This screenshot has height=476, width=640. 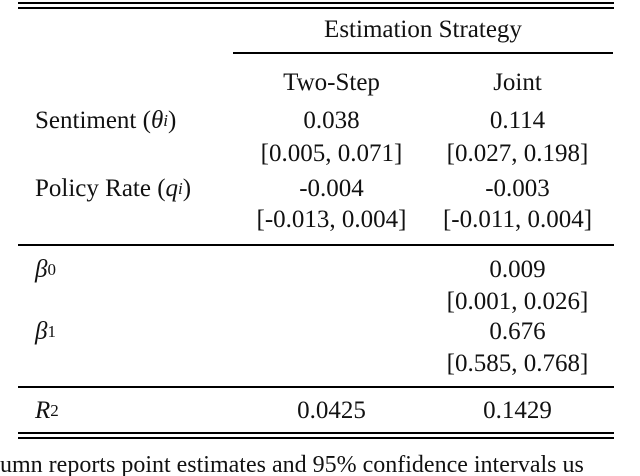 What do you see at coordinates (517, 188) in the screenshot?
I see `value-policy-rate-joint: -0.003` at bounding box center [517, 188].